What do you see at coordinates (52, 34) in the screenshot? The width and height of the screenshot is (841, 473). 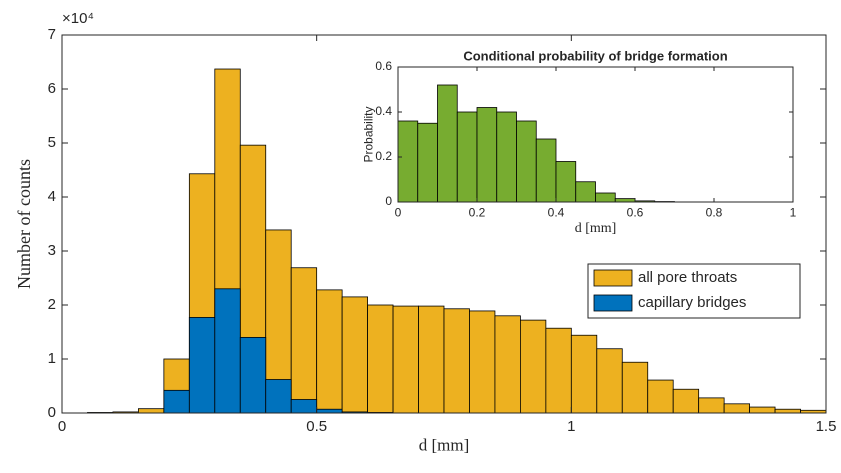 I see `y-tick-label: 7` at bounding box center [52, 34].